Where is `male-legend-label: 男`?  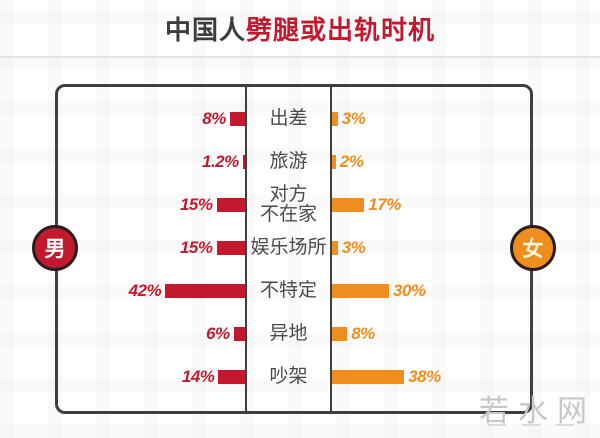 male-legend-label: 男 is located at coordinates (55, 249).